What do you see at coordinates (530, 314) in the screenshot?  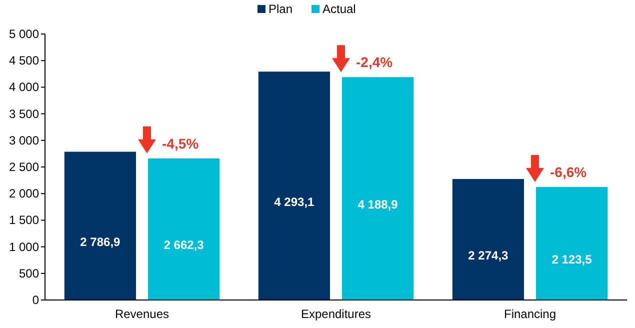 I see `x-tick-label: Financing` at bounding box center [530, 314].